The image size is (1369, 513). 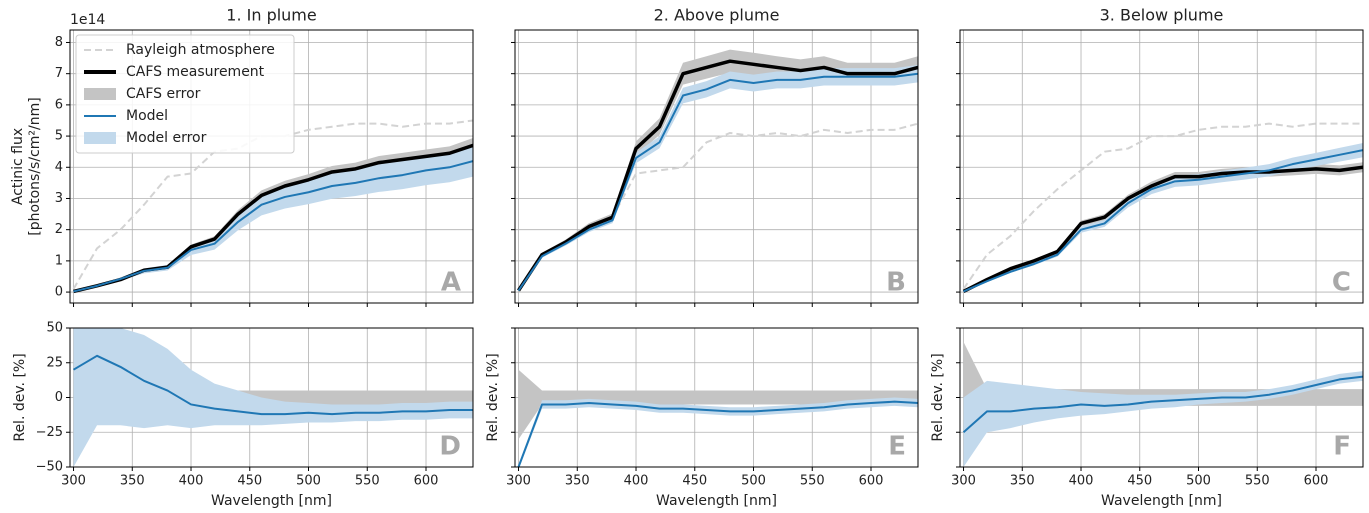 What do you see at coordinates (18, 166) in the screenshot?
I see `y-axis-label: Actinic flux` at bounding box center [18, 166].